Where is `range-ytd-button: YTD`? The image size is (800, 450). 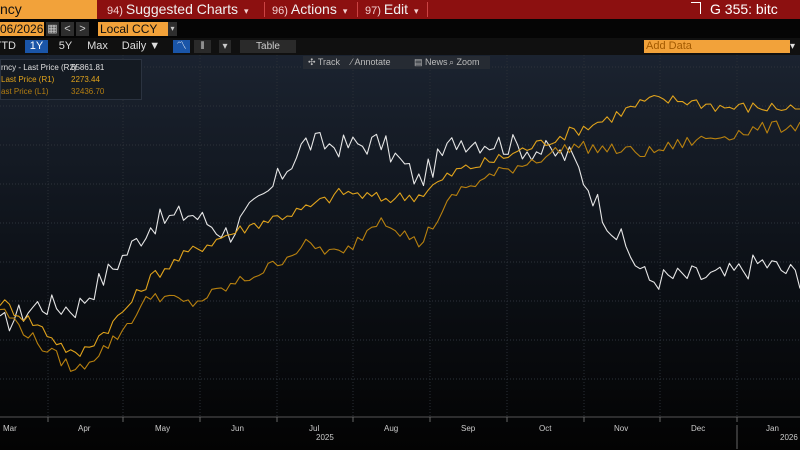 range-ytd-button: YTD is located at coordinates (9, 46).